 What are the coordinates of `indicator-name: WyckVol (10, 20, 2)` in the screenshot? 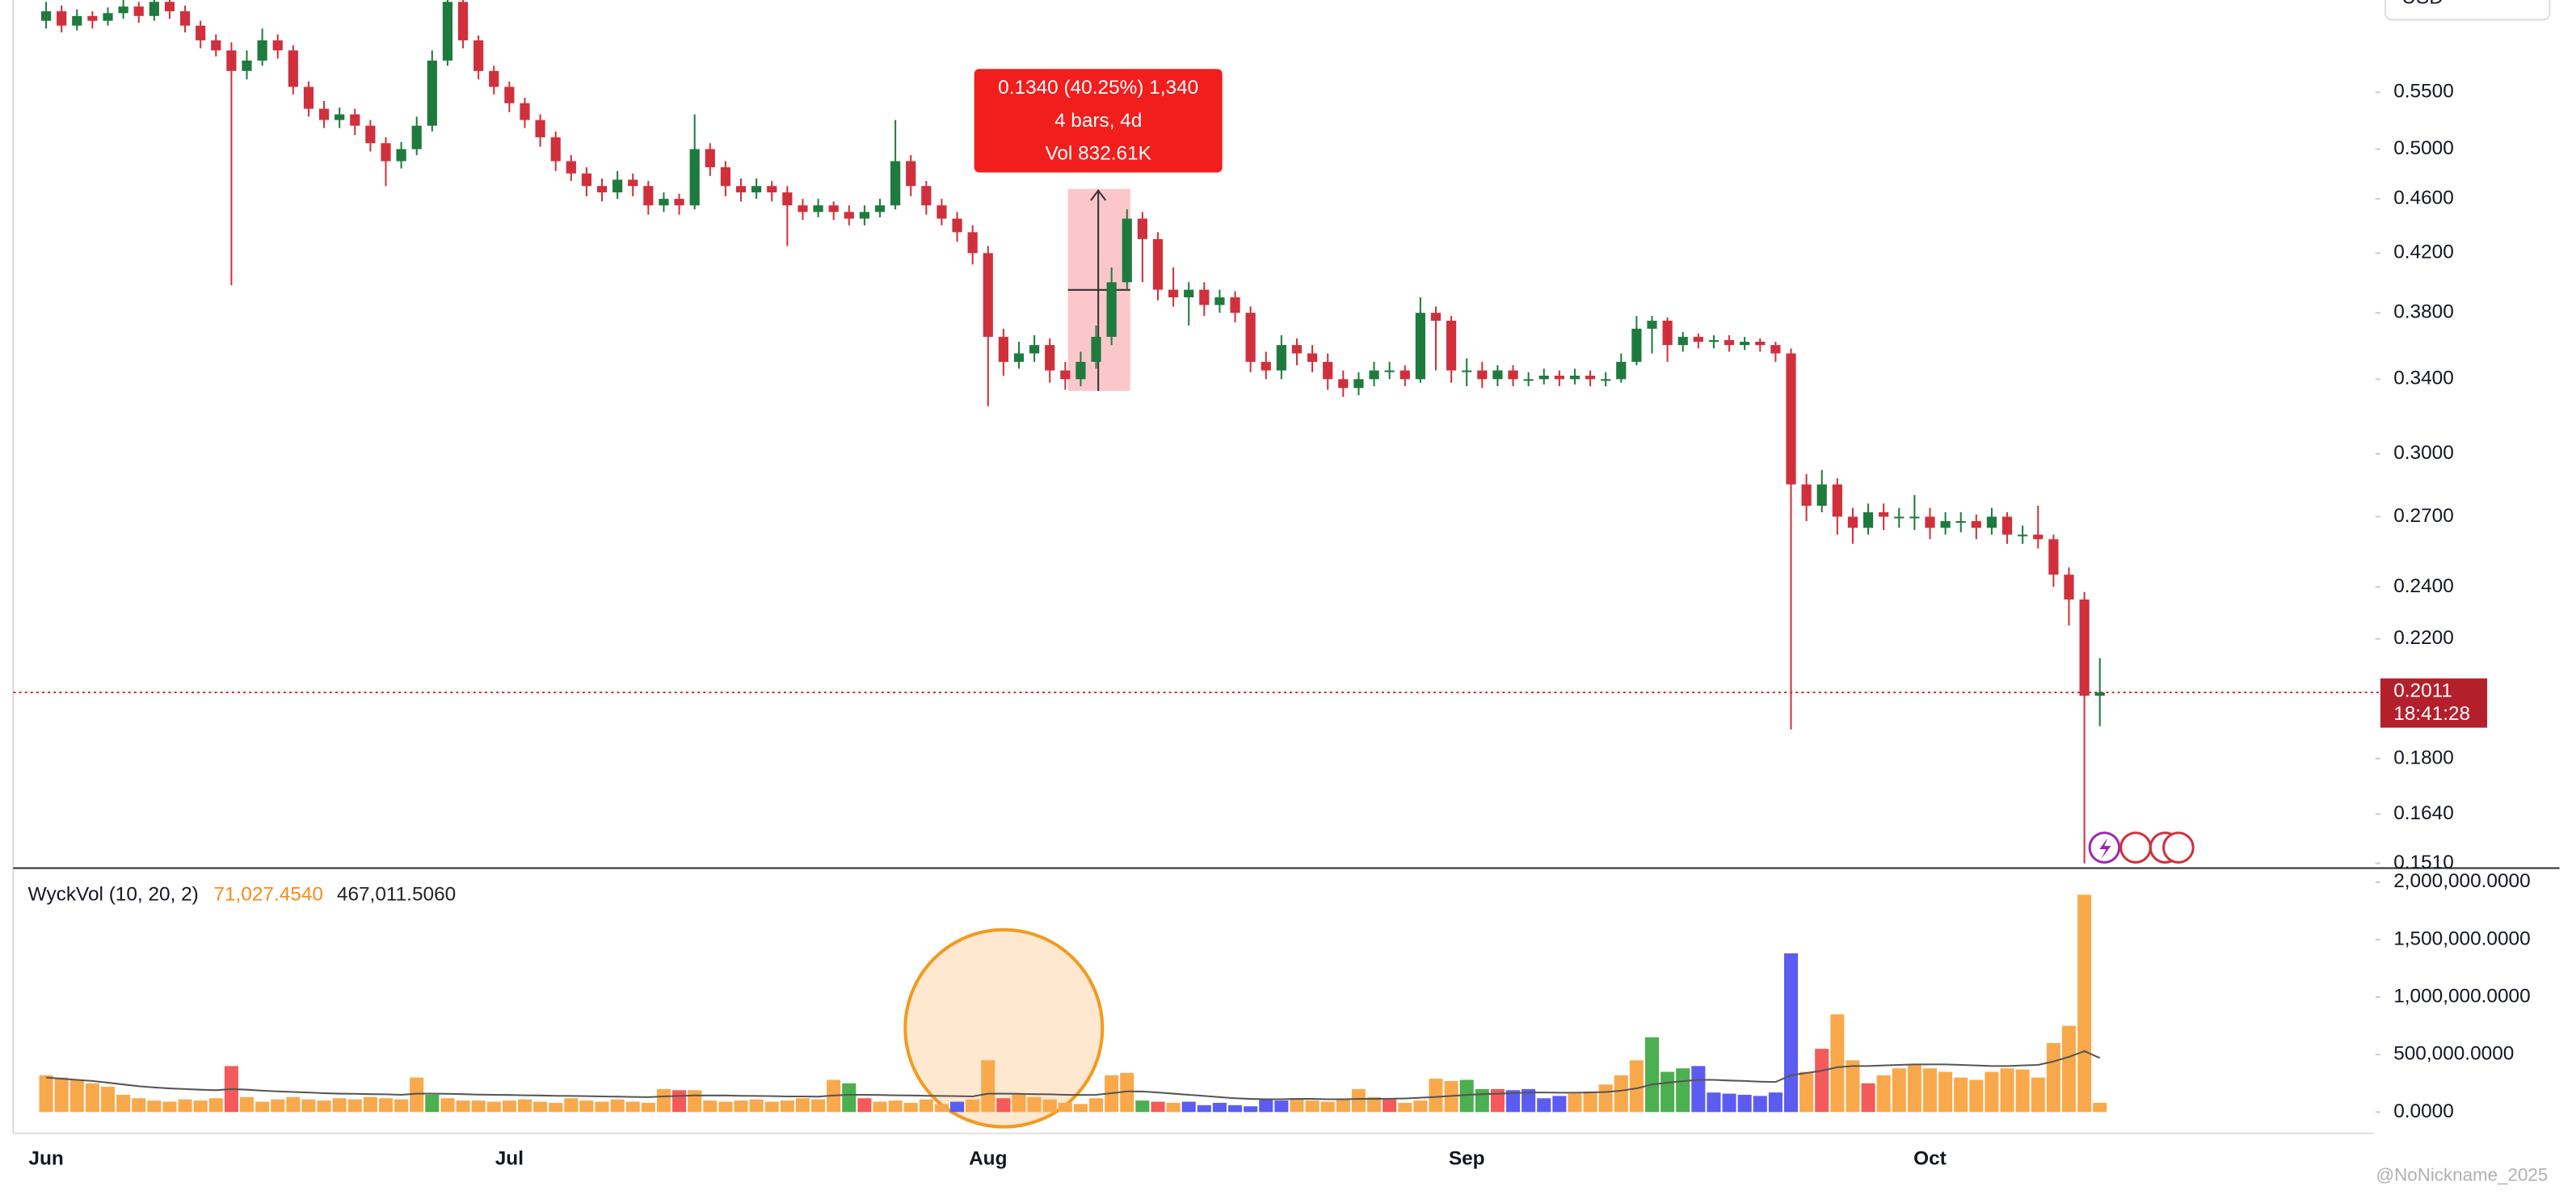 It's located at (113, 894).